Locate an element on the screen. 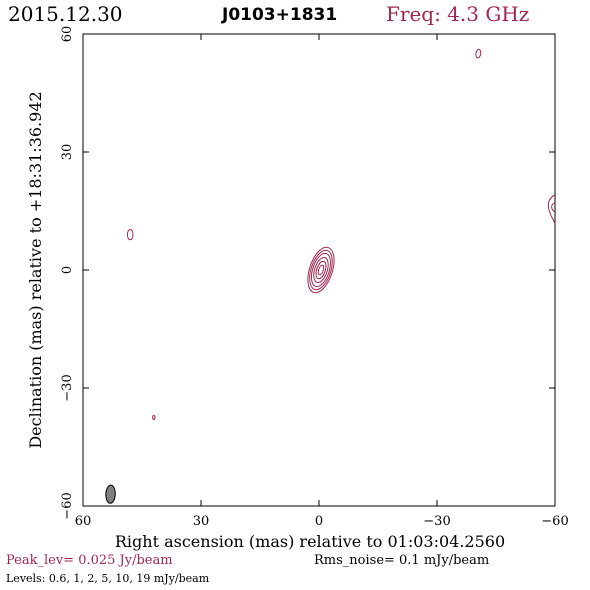  y-tick-label: 30 is located at coordinates (67, 152).